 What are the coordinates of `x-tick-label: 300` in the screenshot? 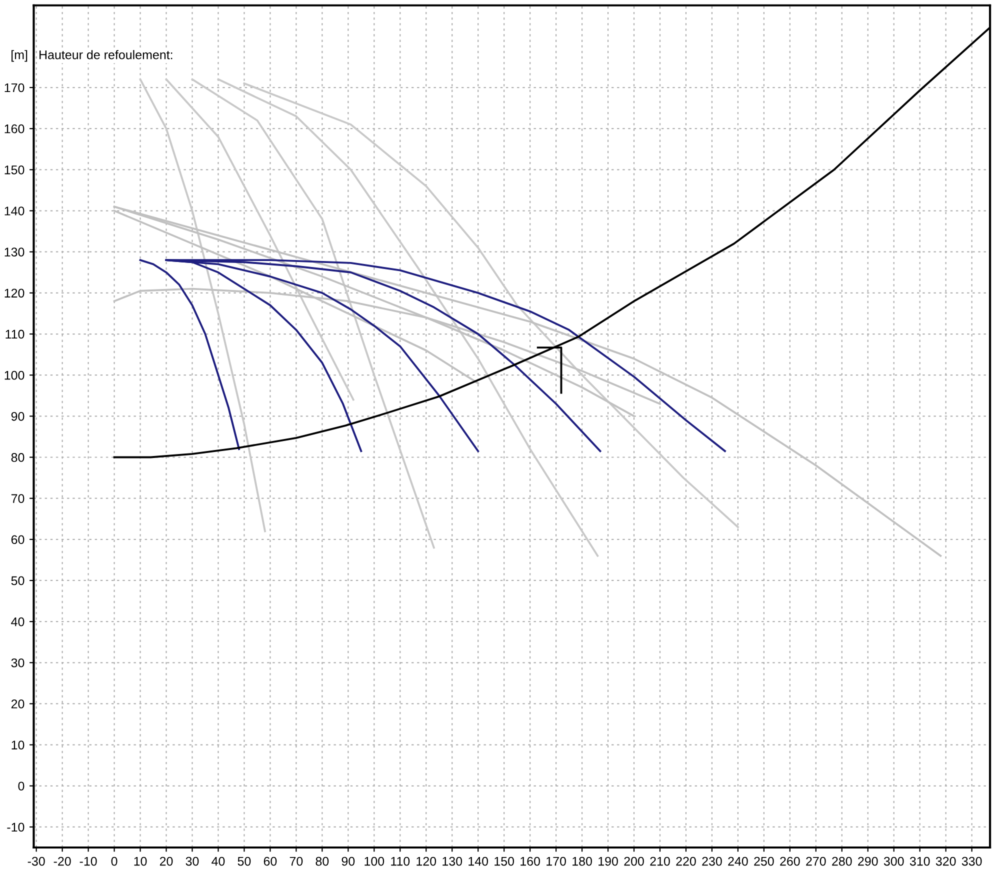 It's located at (894, 861).